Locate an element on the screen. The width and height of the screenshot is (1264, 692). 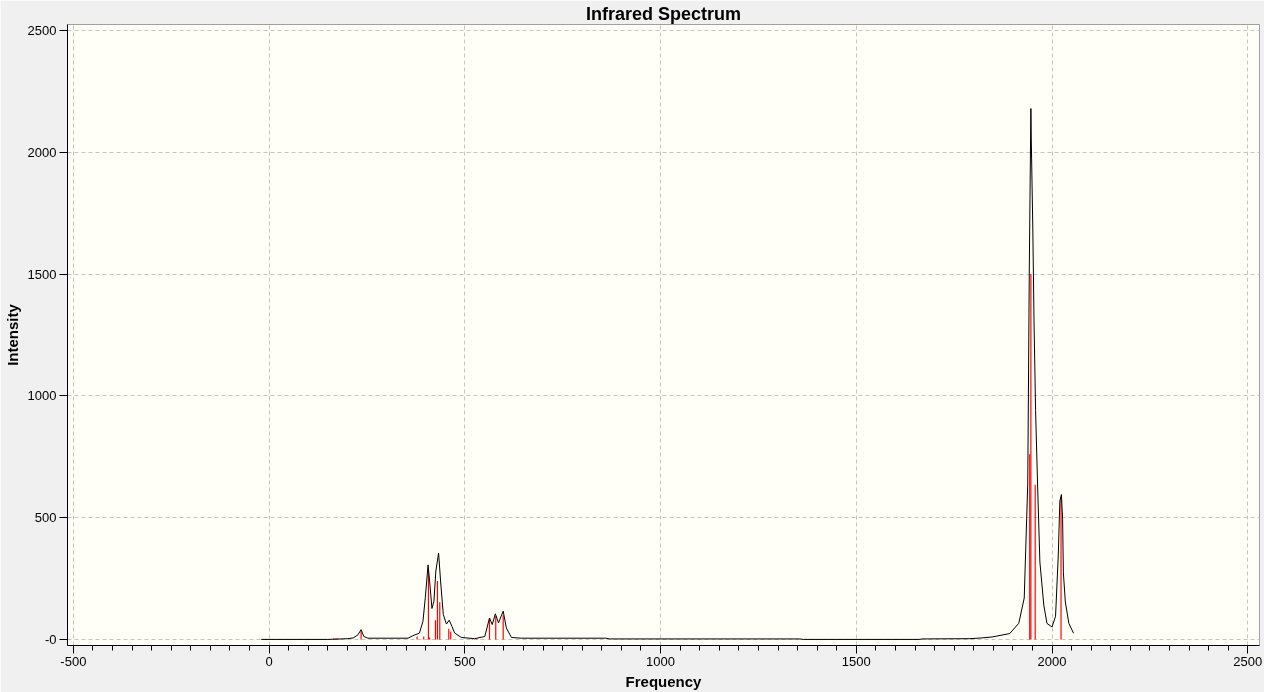
x-tick-label: 500 is located at coordinates (464, 661).